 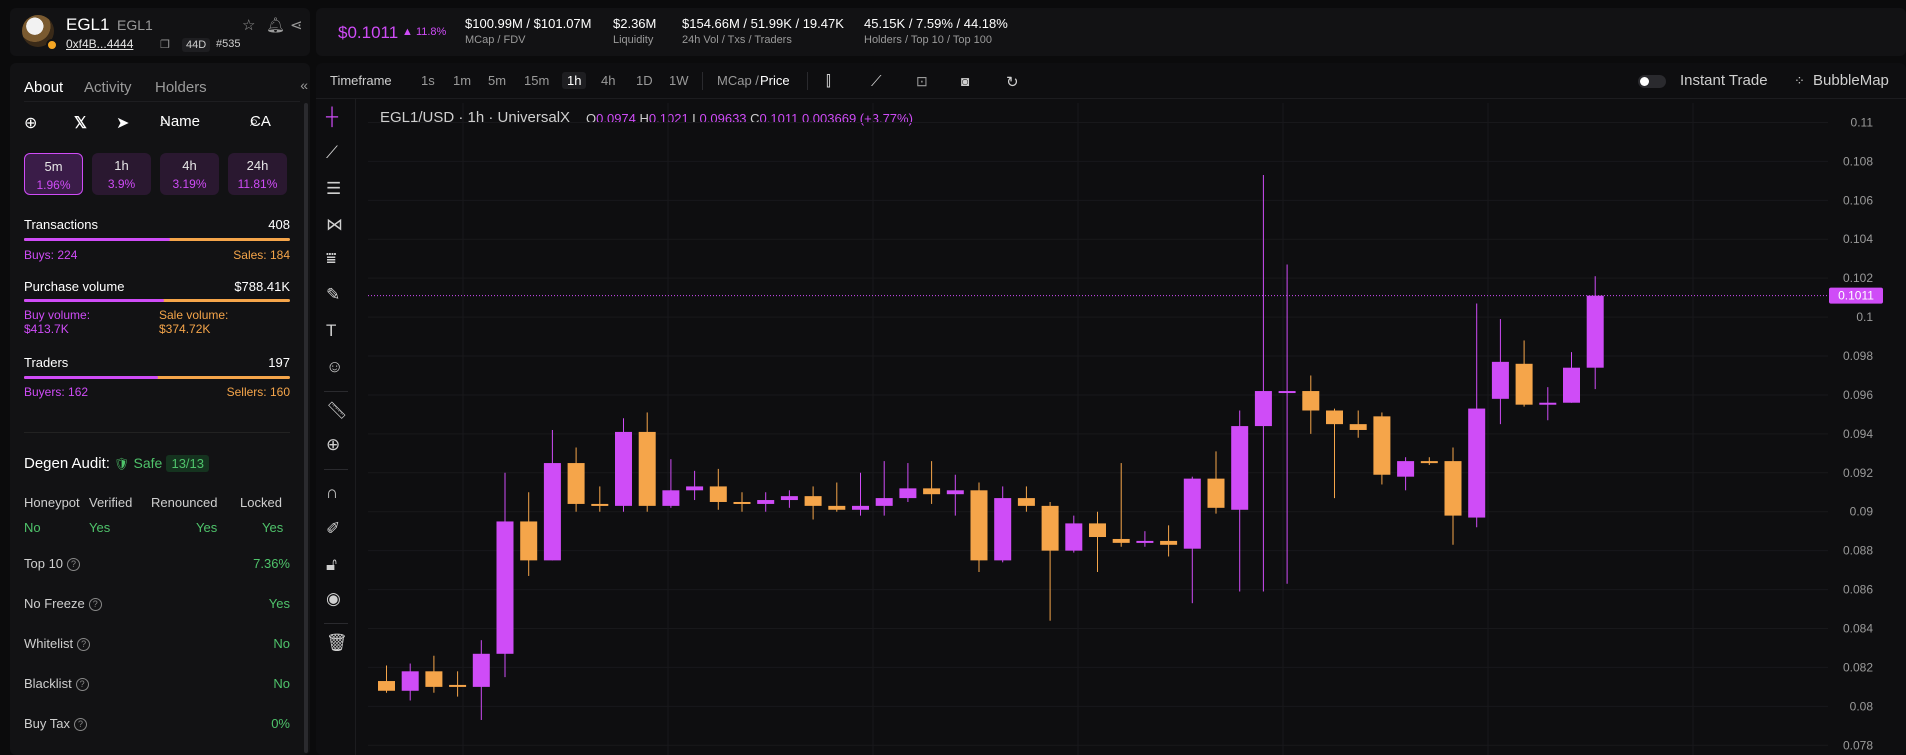 I want to click on audit-score: 13/13, so click(x=188, y=463).